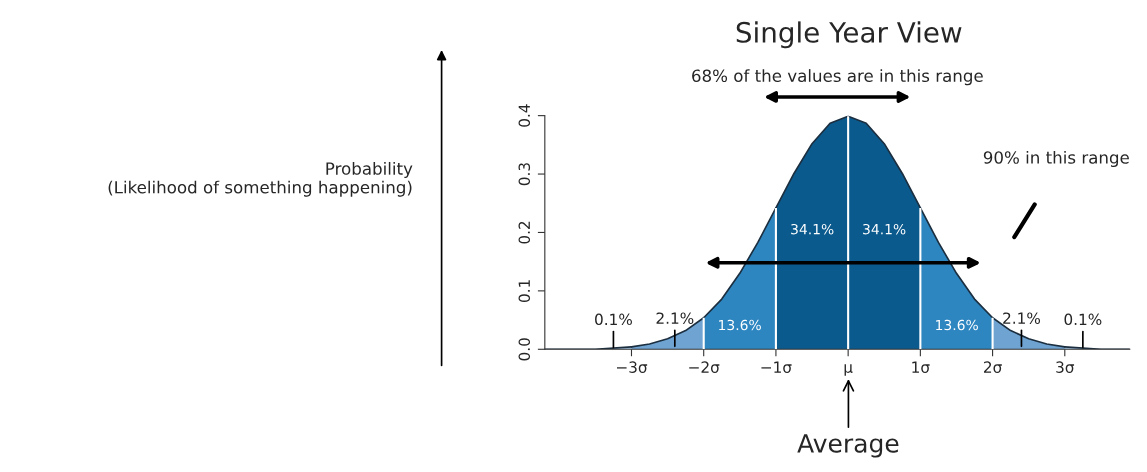 This screenshot has width=1147, height=472. I want to click on text: Probability (Likelihood of something happening), so click(260, 179).